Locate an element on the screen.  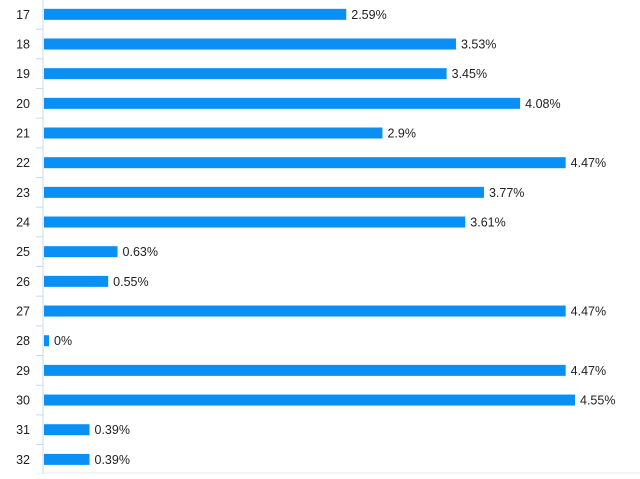
y-tick-label: 18 is located at coordinates (23, 45).